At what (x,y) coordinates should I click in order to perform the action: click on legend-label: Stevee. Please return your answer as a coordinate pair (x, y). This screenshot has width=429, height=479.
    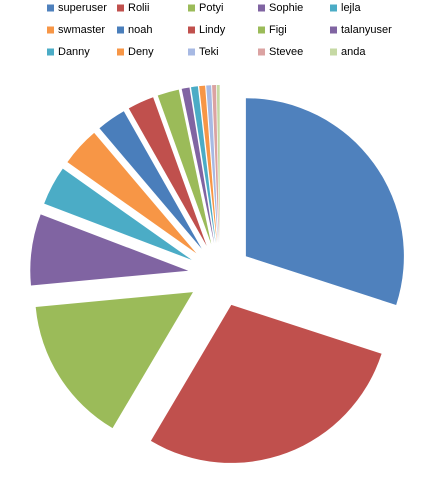
    Looking at the image, I should click on (286, 52).